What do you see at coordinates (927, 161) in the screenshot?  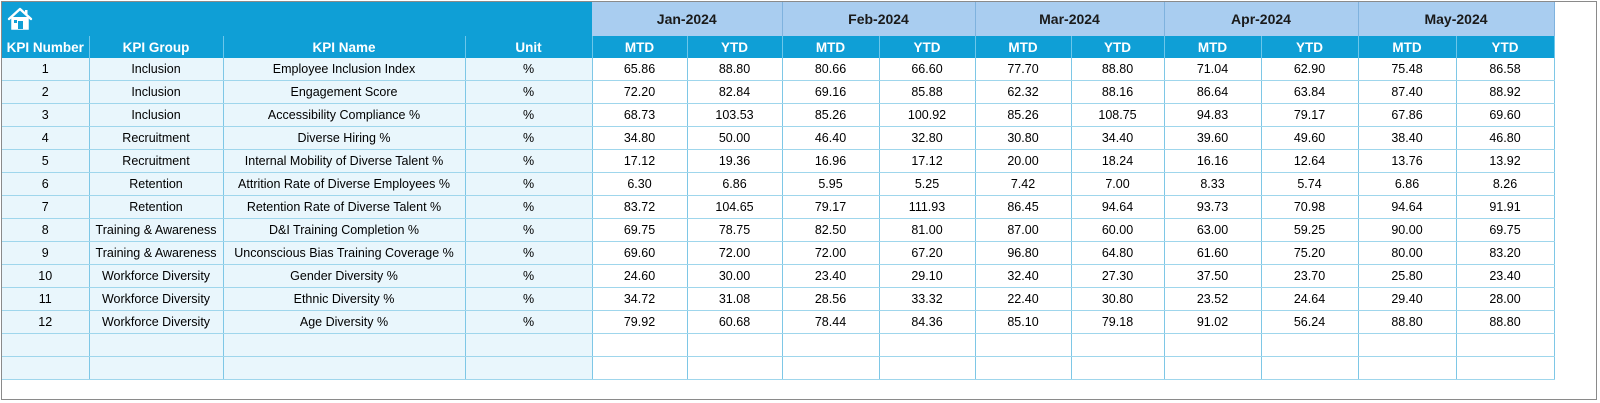 I see `ytd-value-cell: 17.12` at bounding box center [927, 161].